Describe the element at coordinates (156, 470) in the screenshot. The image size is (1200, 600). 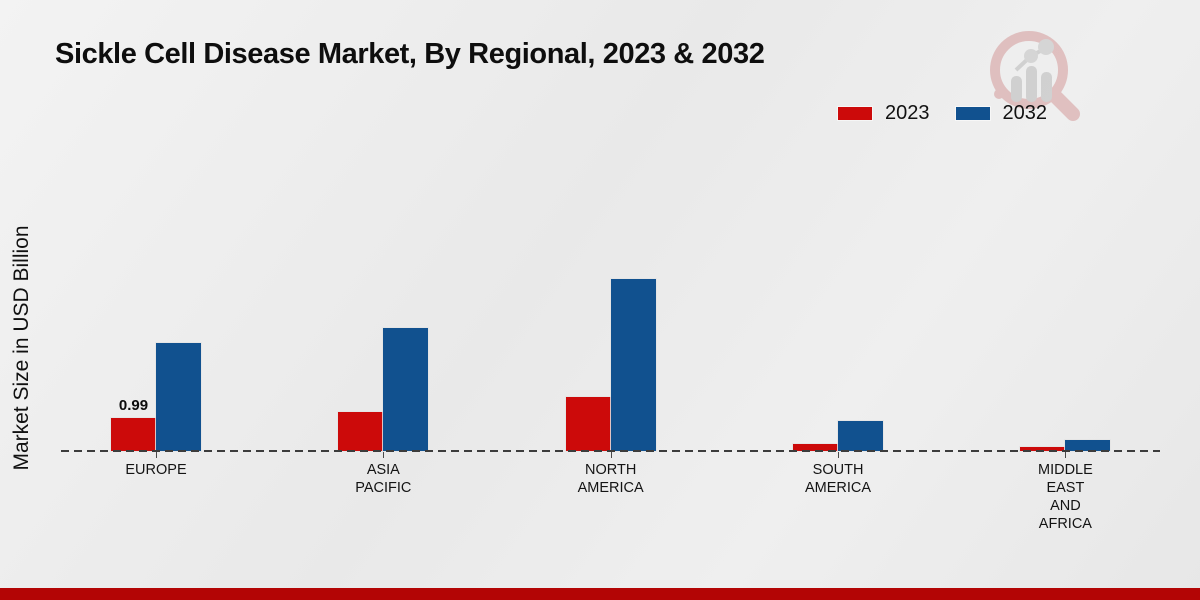
I see `category-label-europe: EUROPE` at that location.